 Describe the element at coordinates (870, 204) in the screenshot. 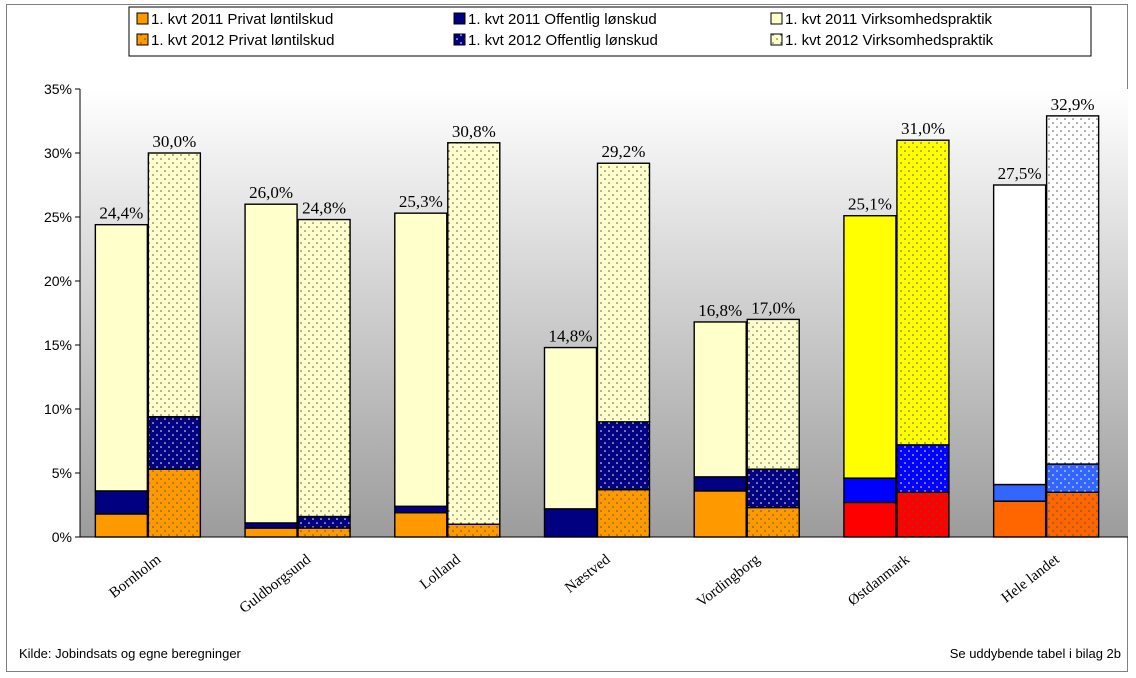

I see `total-label-2011: 25,1%` at that location.